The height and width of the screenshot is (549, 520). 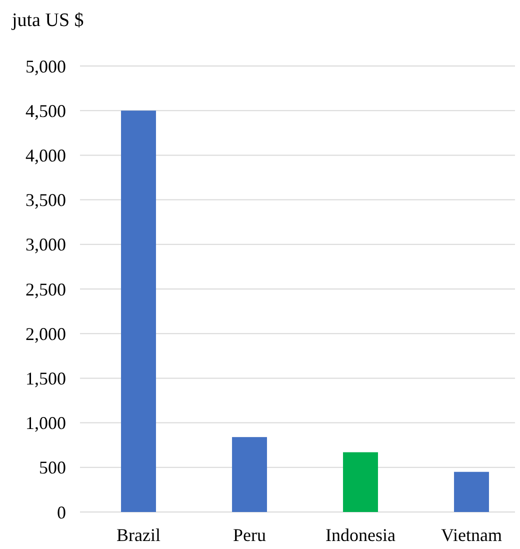 I want to click on y-tick-label: 4,500, so click(x=46, y=110).